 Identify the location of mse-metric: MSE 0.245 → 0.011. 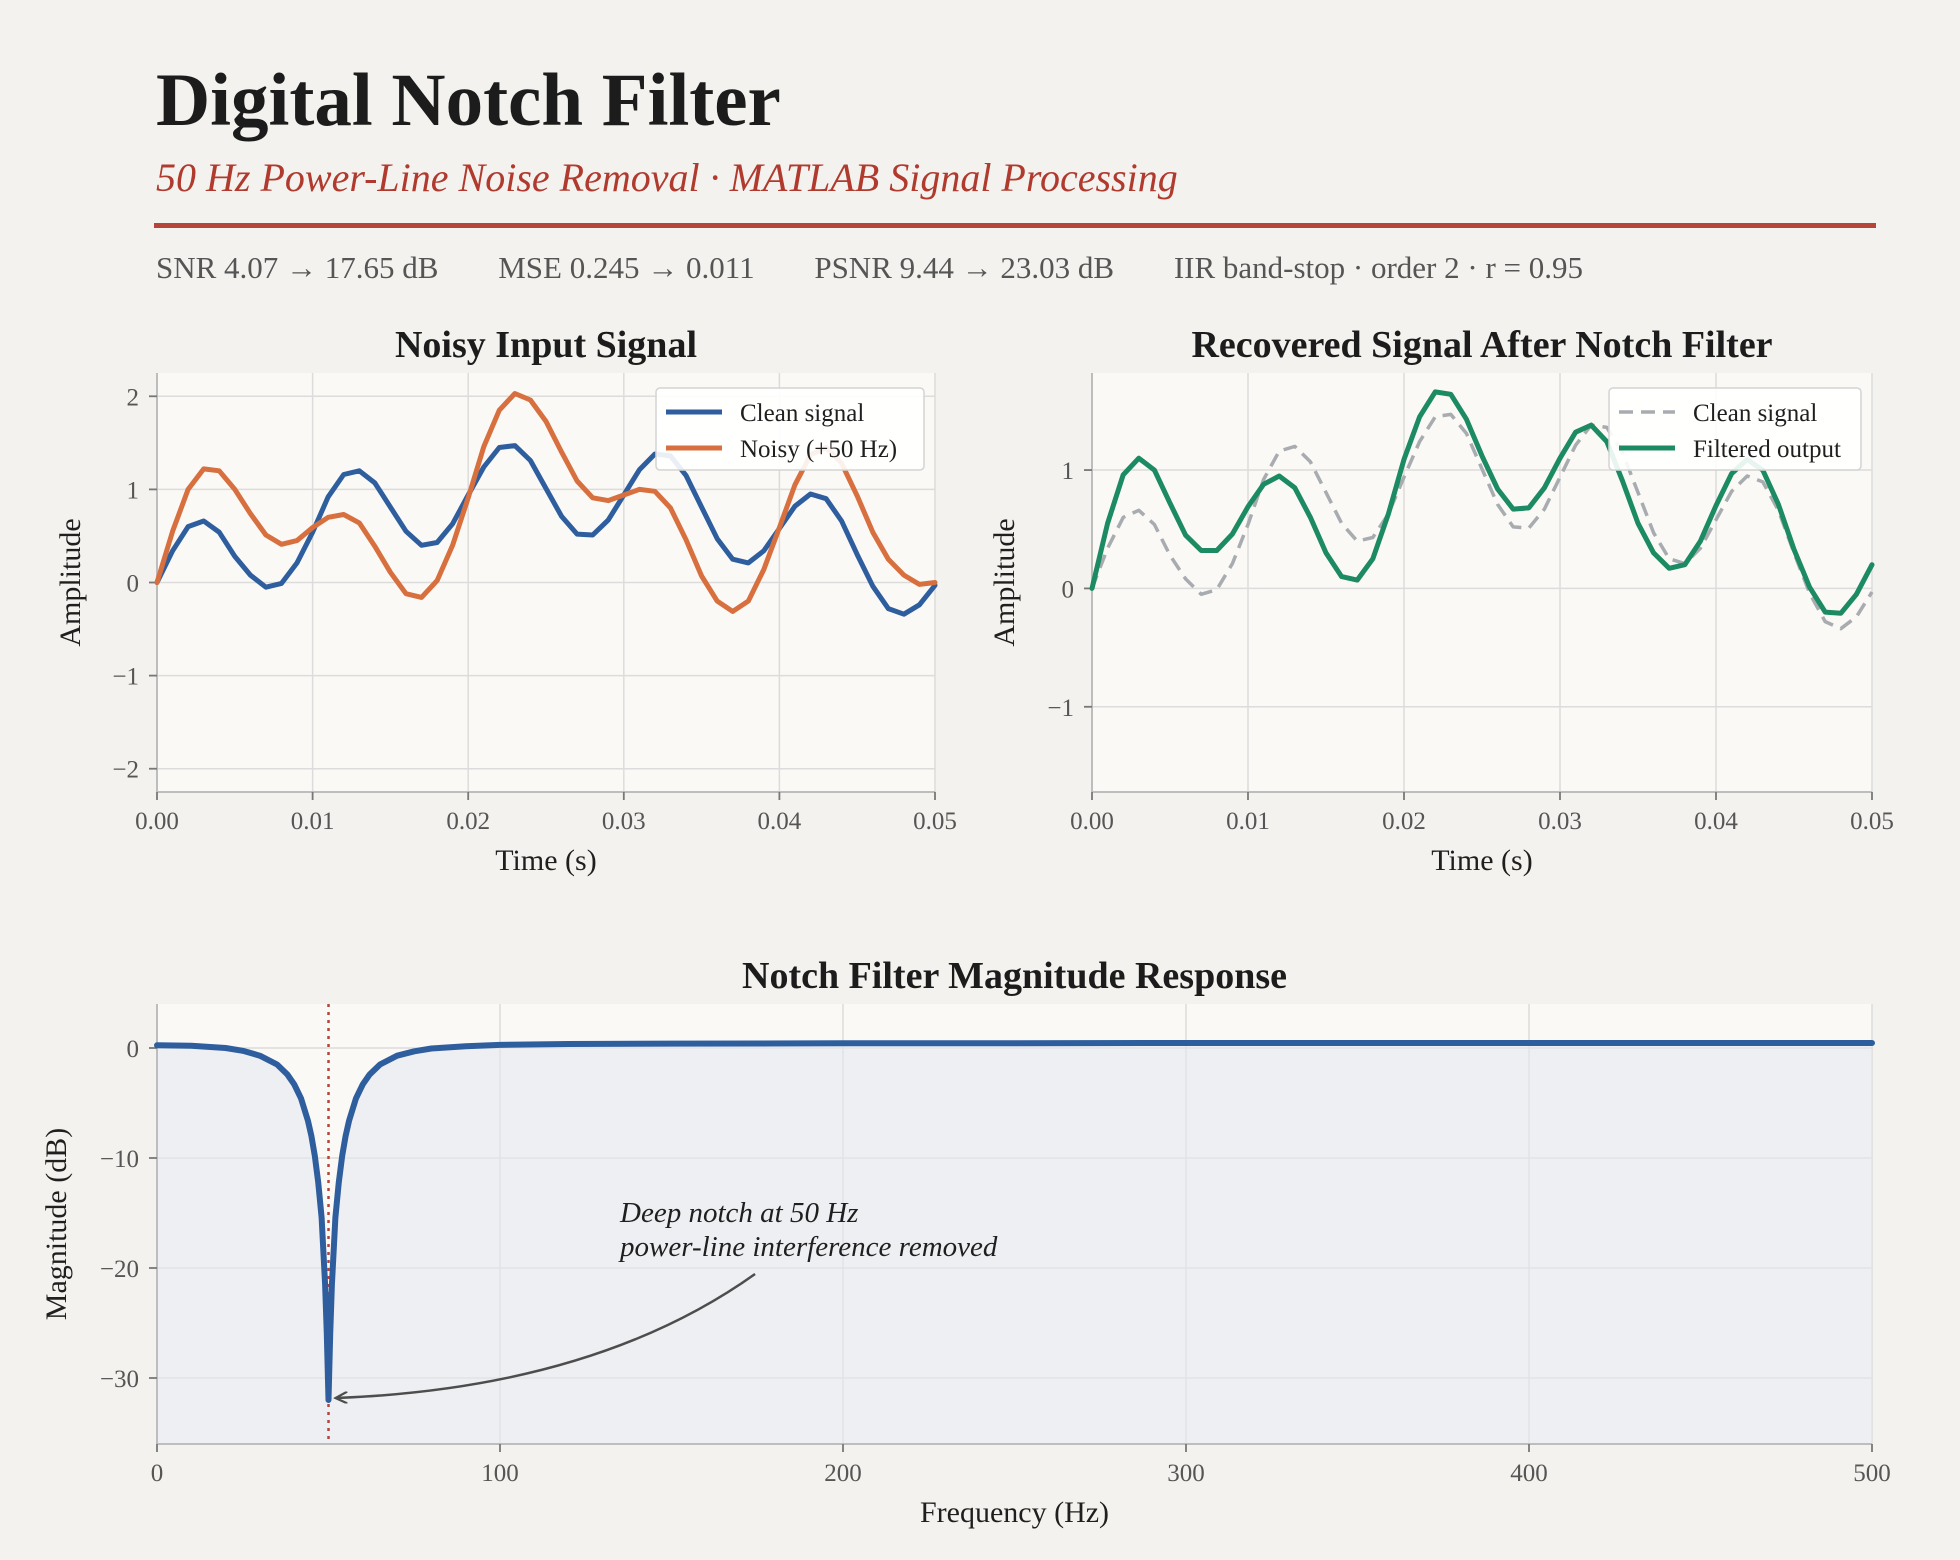
(626, 267).